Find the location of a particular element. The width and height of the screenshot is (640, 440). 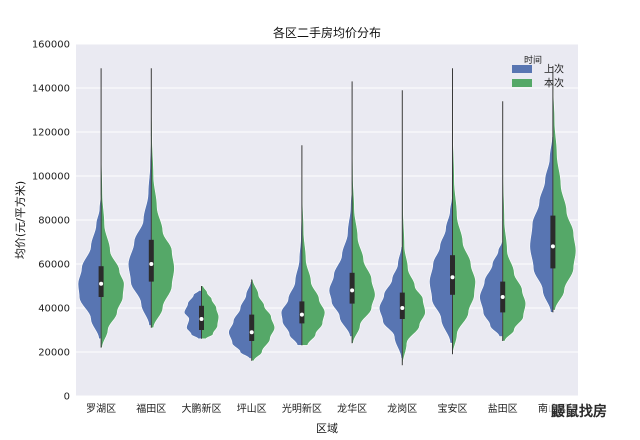

y-tick-label: 20000 is located at coordinates (54, 353).